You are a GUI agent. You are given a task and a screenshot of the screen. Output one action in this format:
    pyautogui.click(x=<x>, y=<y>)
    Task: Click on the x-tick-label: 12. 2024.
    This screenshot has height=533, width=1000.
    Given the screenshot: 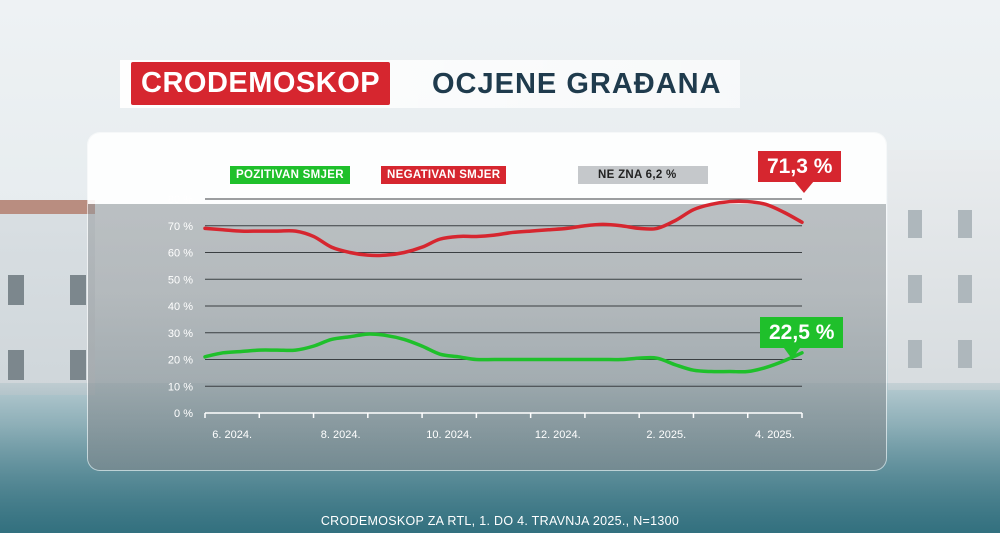 What is the action you would take?
    pyautogui.click(x=558, y=435)
    